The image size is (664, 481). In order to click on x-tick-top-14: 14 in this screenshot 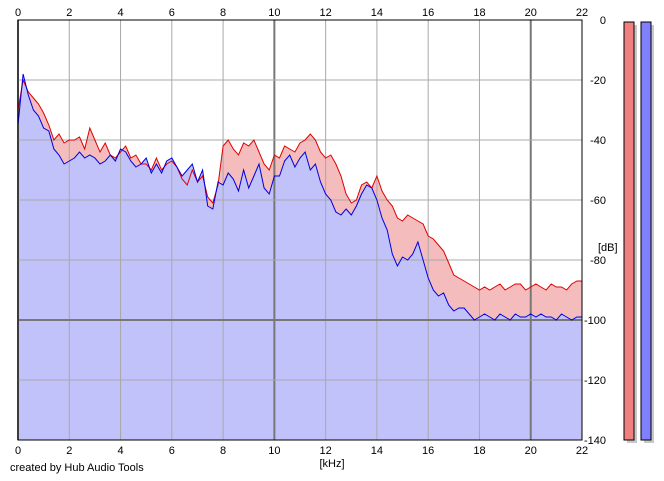, I will do `click(377, 13)`.